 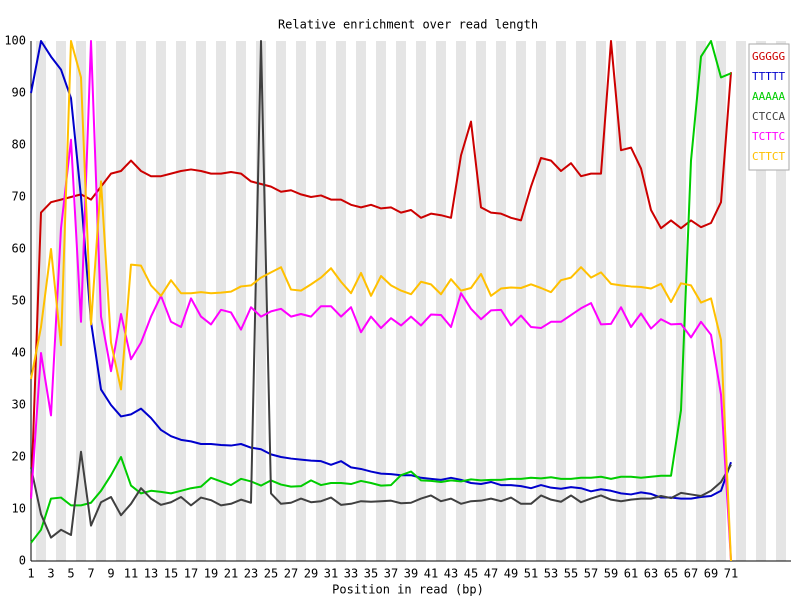 What do you see at coordinates (311, 574) in the screenshot?
I see `x-tick-label: 29` at bounding box center [311, 574].